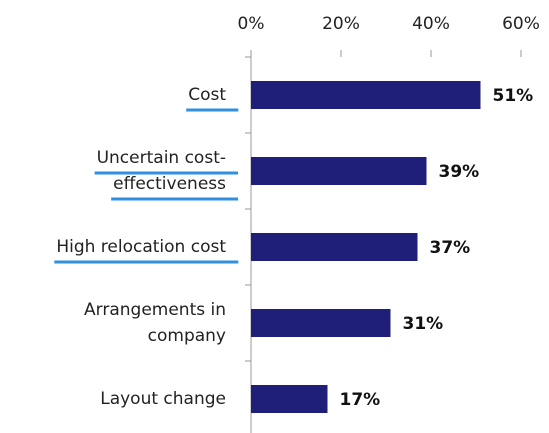  Describe the element at coordinates (169, 184) in the screenshot. I see `category-label: effectiveness` at that location.